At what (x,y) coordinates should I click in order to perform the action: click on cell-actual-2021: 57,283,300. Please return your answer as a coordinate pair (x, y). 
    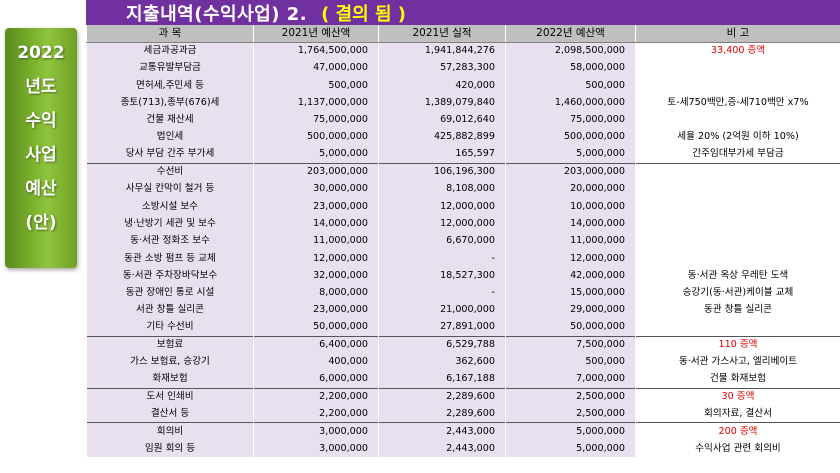
    Looking at the image, I should click on (442, 68).